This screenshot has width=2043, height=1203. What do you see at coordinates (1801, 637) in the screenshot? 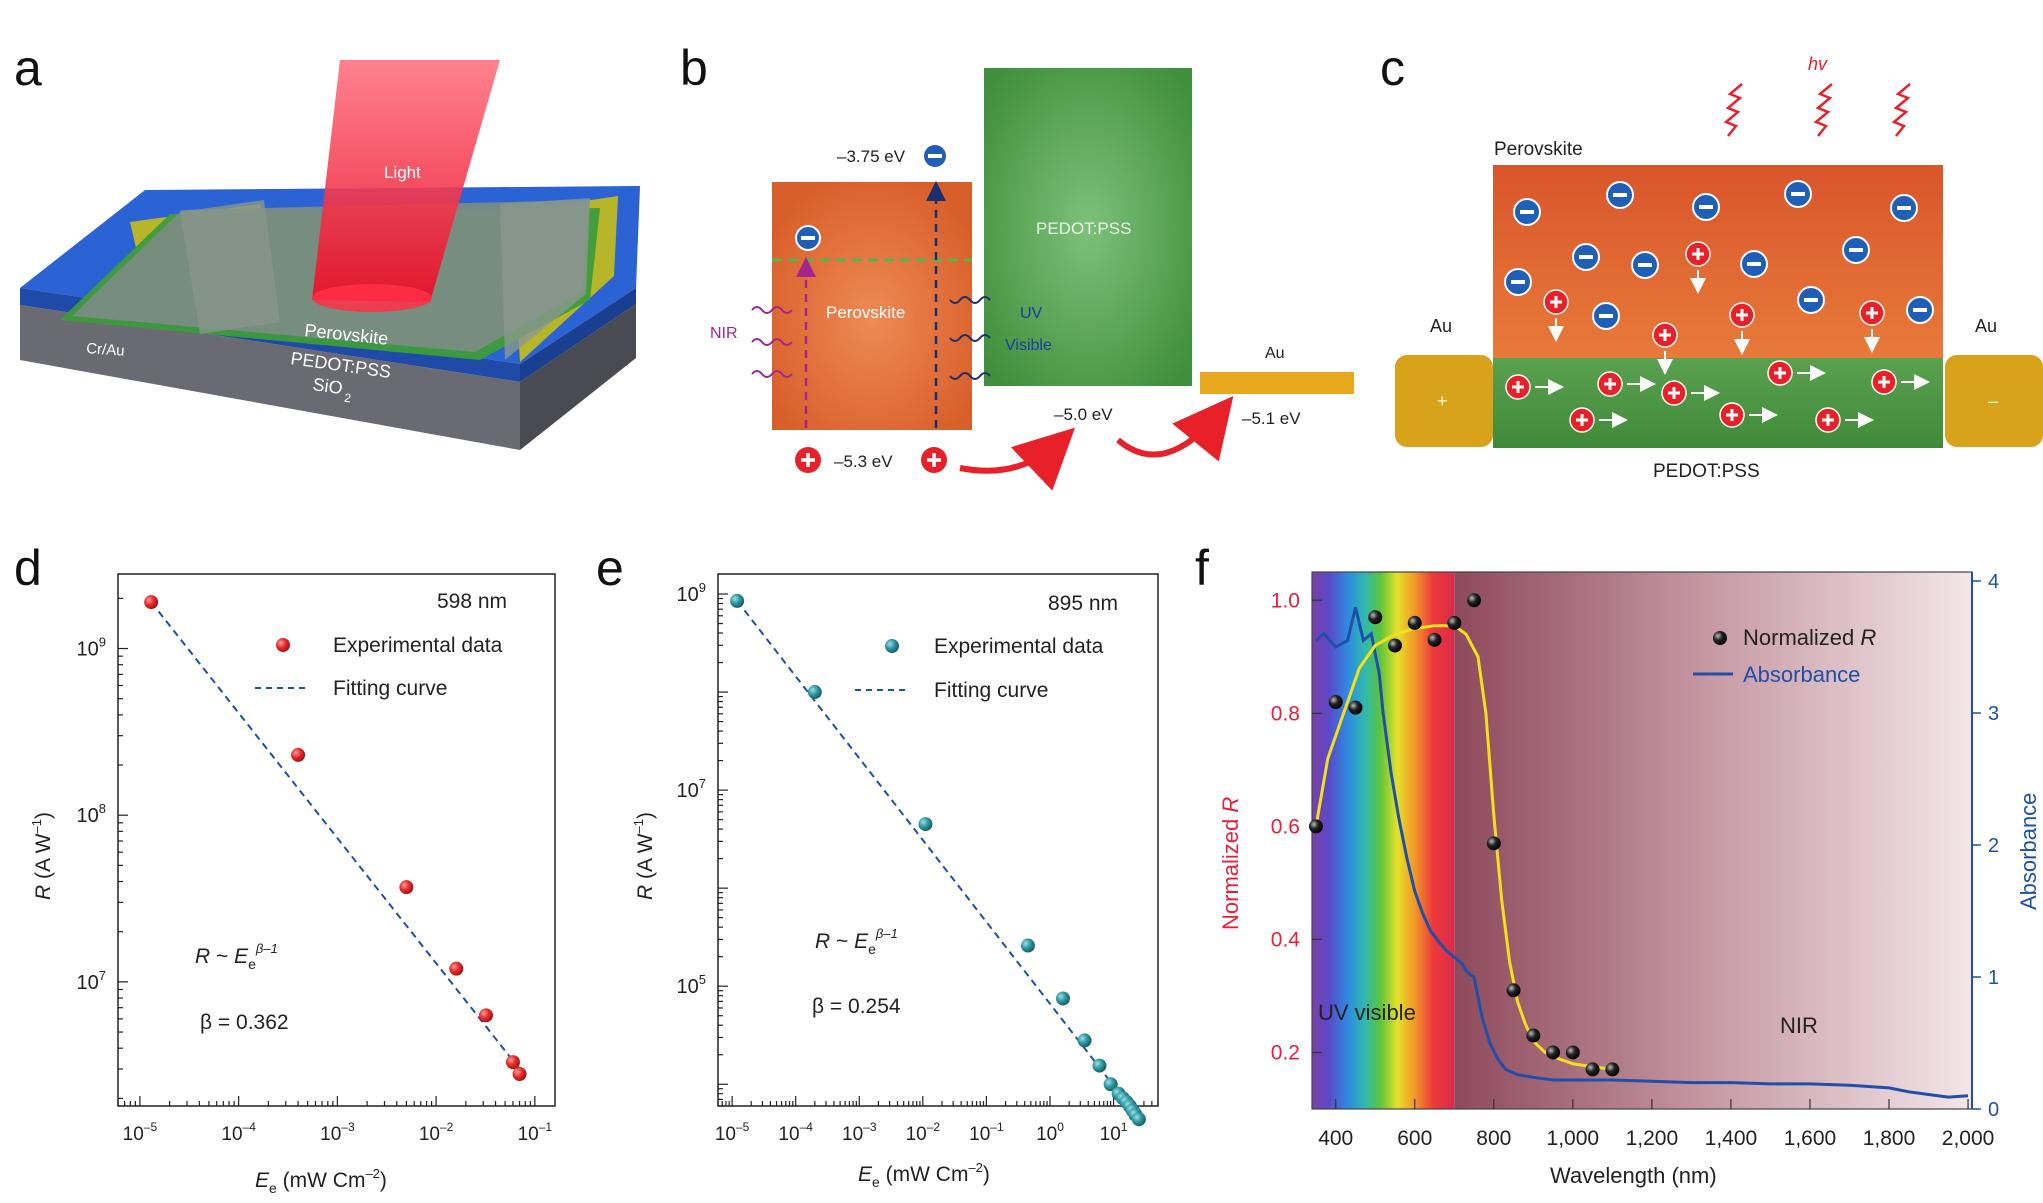
I see `f-legend-R-text: Normalized` at bounding box center [1801, 637].